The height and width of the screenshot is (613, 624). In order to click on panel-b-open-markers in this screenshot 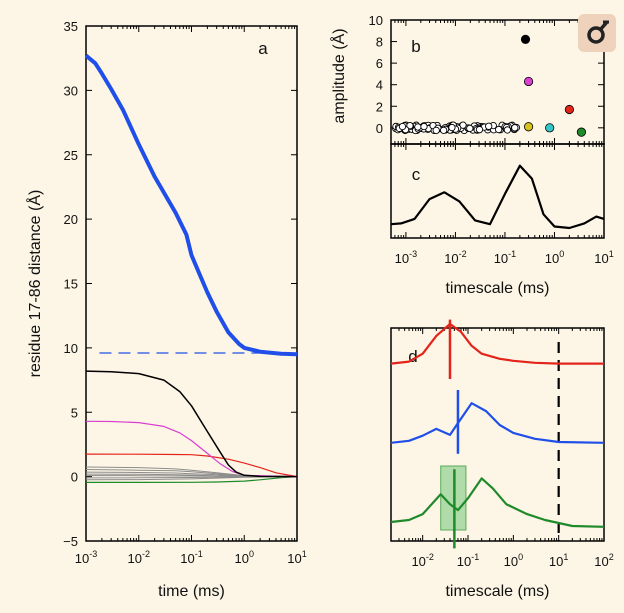, I will do `click(456, 128)`.